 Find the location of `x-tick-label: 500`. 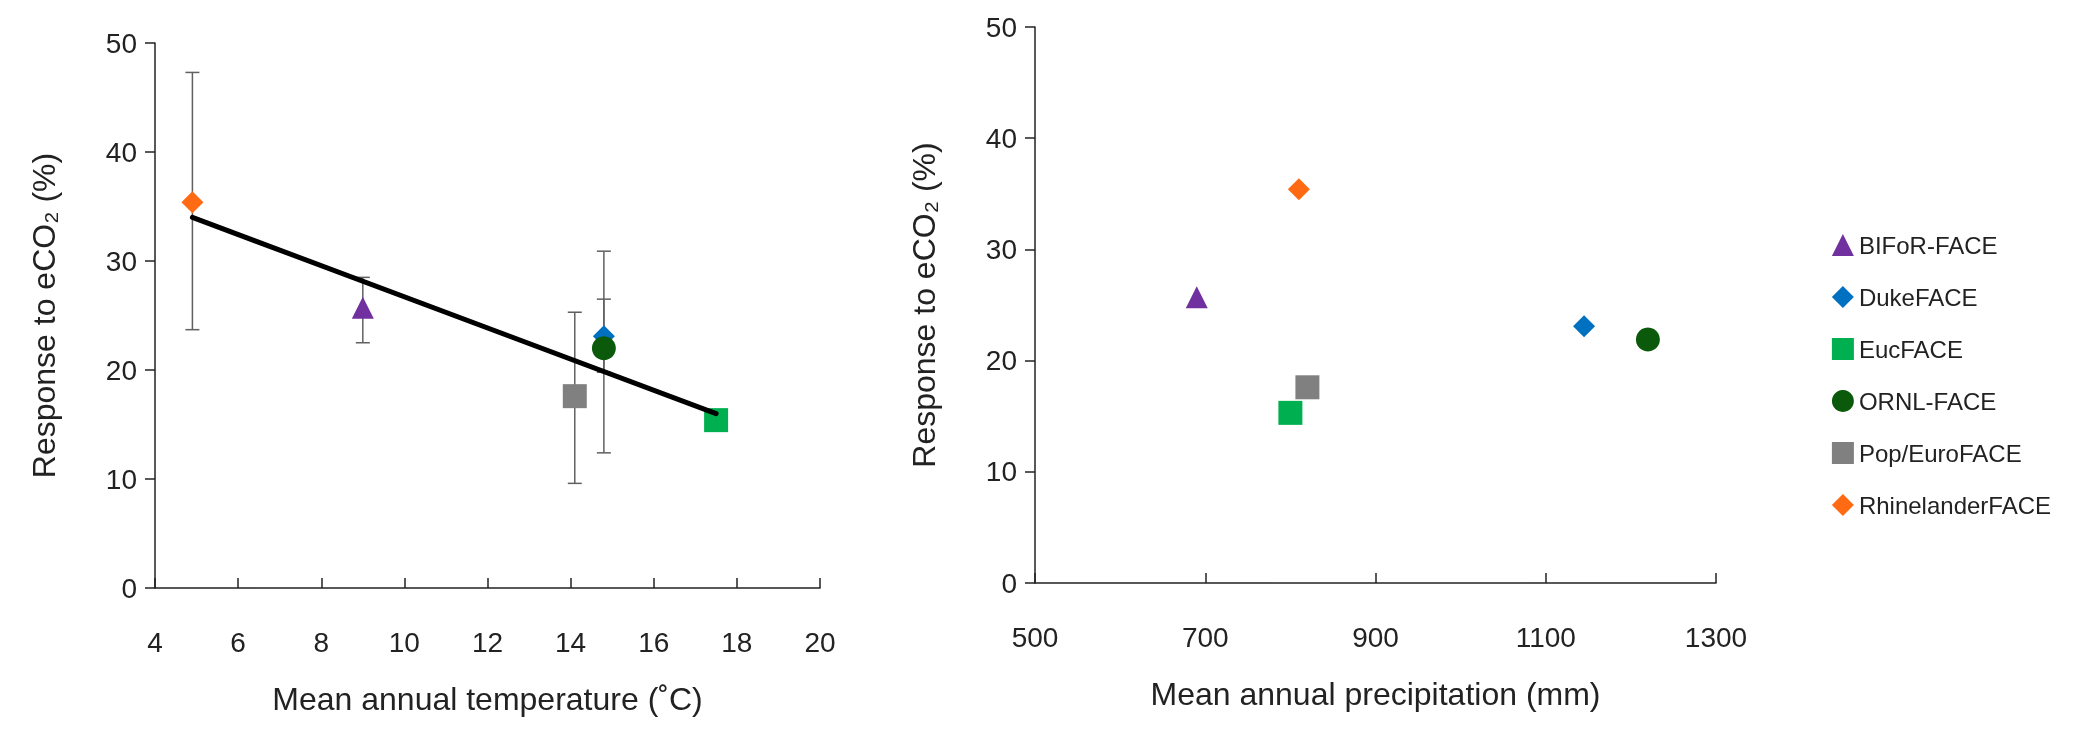

x-tick-label: 500 is located at coordinates (1035, 637).